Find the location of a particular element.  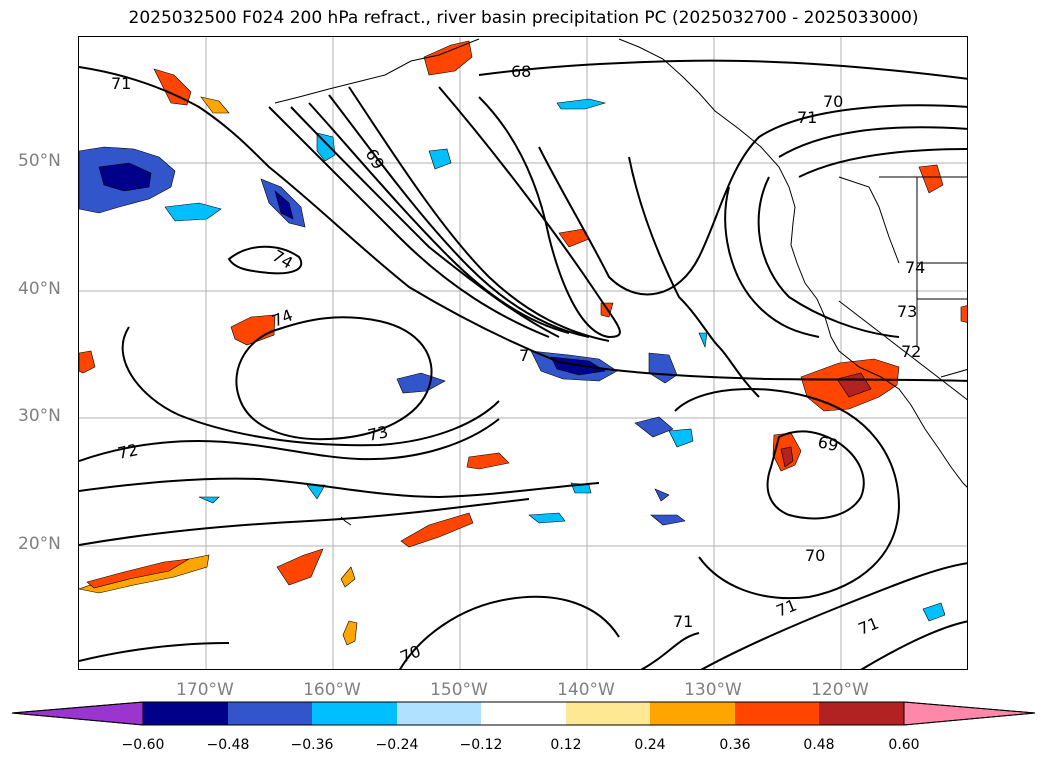

colorbar-tick: −0.48 is located at coordinates (228, 745).